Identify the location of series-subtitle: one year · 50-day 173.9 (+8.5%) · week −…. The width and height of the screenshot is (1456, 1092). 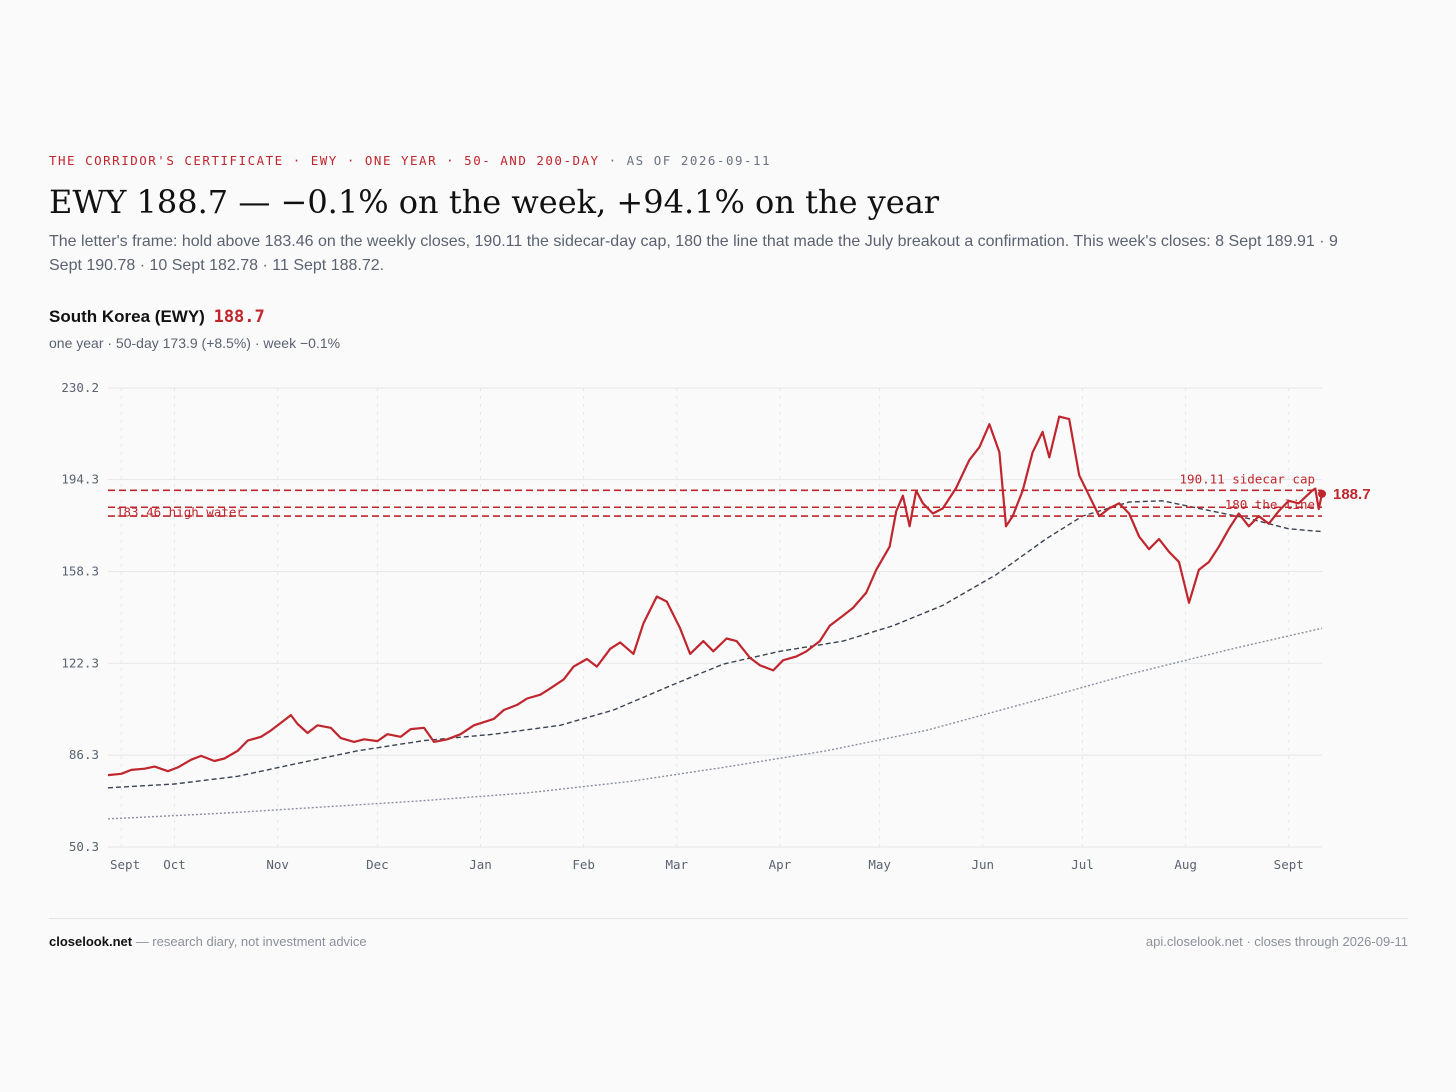
(195, 343).